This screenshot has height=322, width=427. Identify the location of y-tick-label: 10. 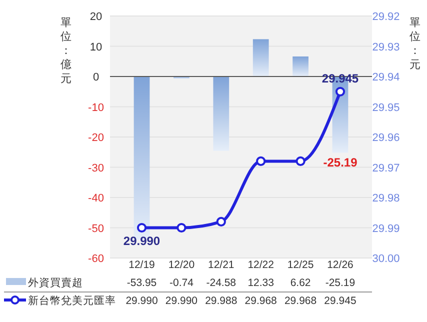
(96, 47).